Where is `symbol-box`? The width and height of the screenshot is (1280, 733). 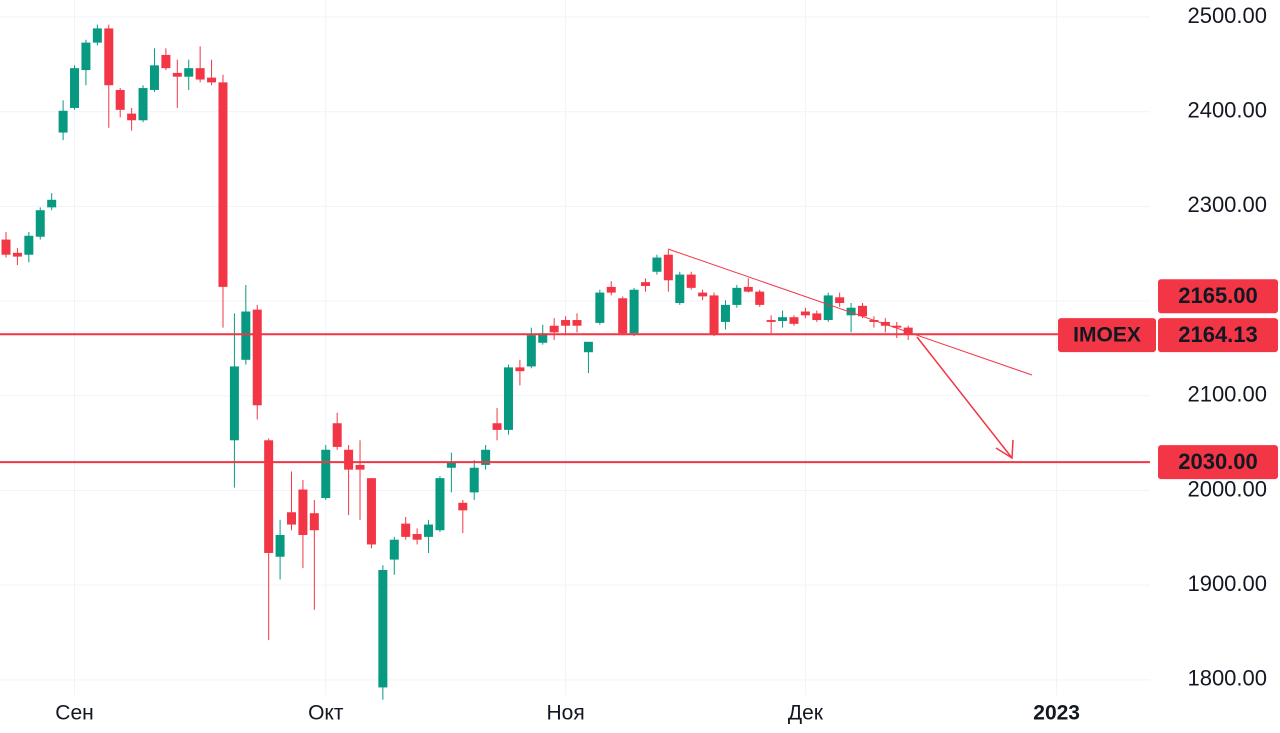
symbol-box is located at coordinates (1107, 335).